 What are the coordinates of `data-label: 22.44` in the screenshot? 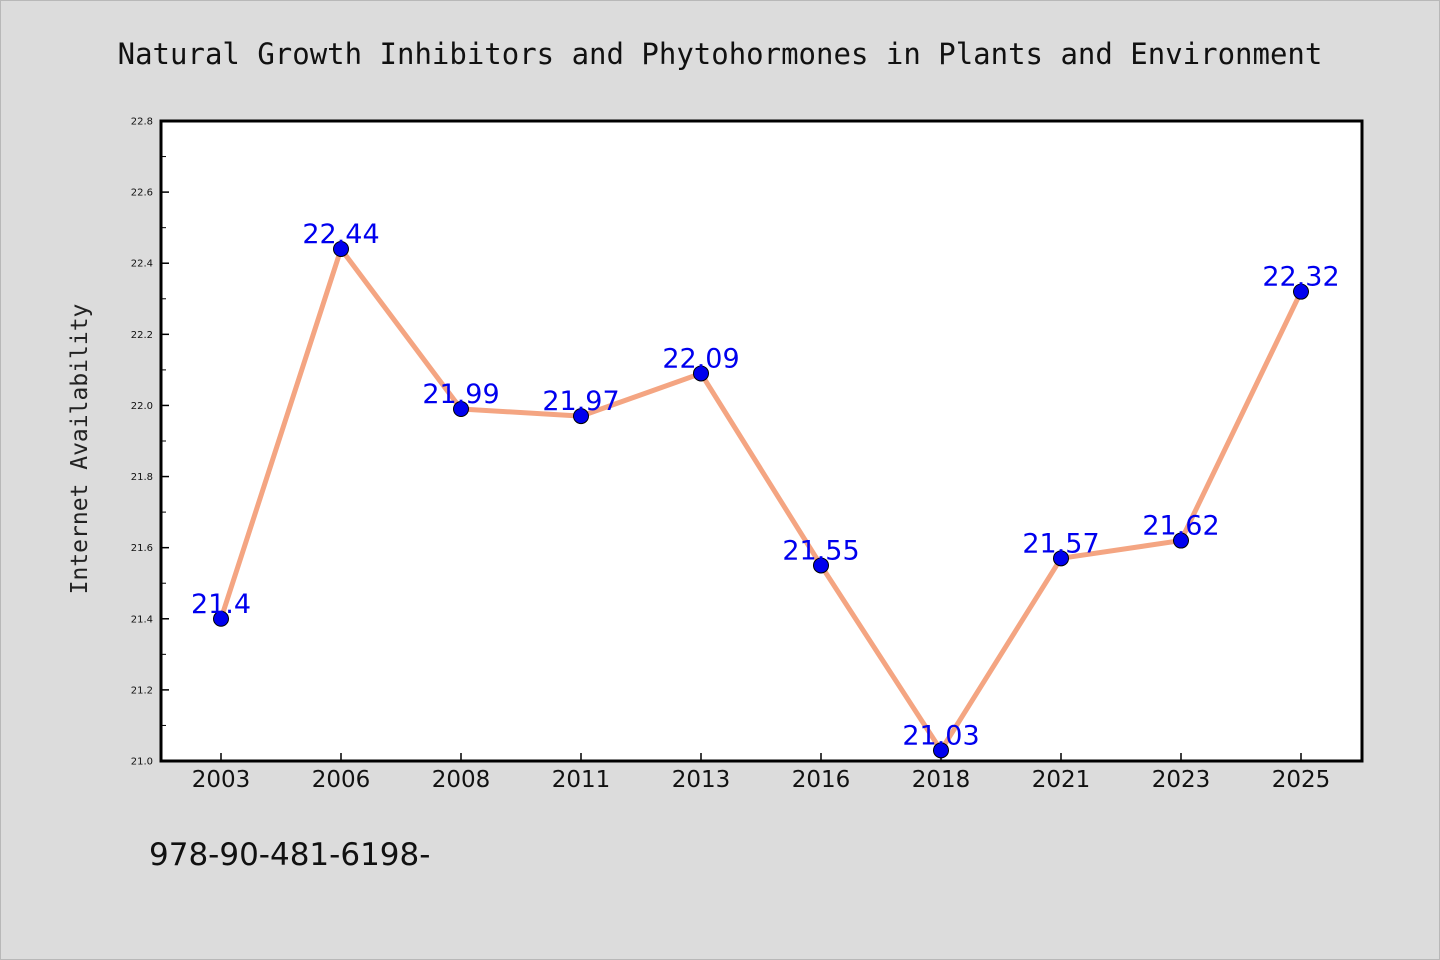 It's located at (340, 234).